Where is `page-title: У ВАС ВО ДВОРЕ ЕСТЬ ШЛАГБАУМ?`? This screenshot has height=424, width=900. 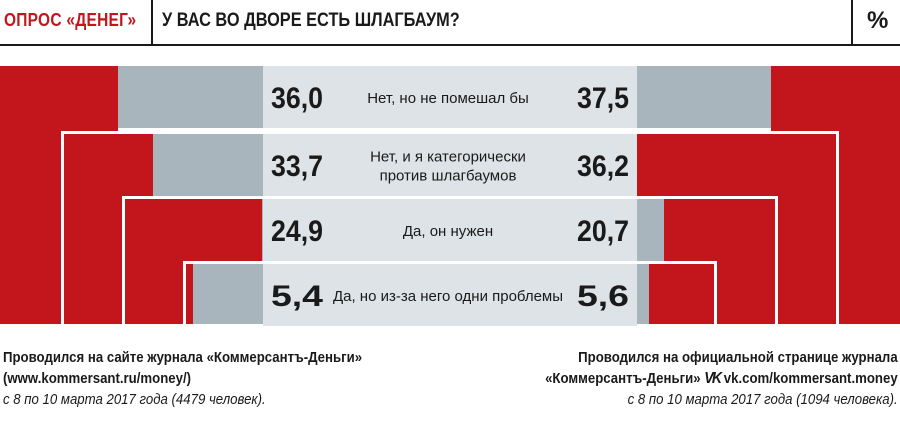
page-title: У ВАС ВО ДВОРЕ ЕСТЬ ШЛАГБАУМ? is located at coordinates (311, 20).